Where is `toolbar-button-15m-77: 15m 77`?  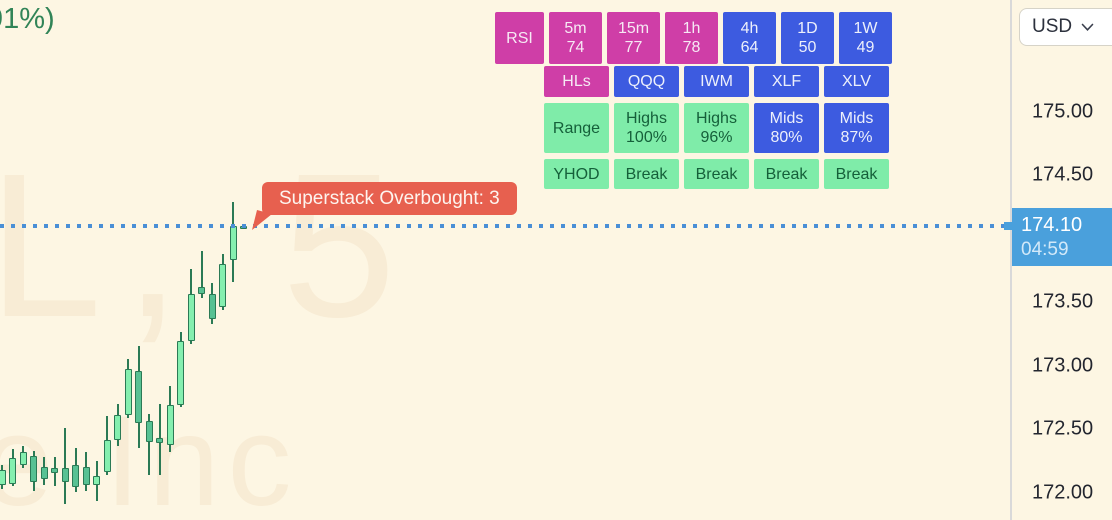 toolbar-button-15m-77: 15m 77 is located at coordinates (633, 38).